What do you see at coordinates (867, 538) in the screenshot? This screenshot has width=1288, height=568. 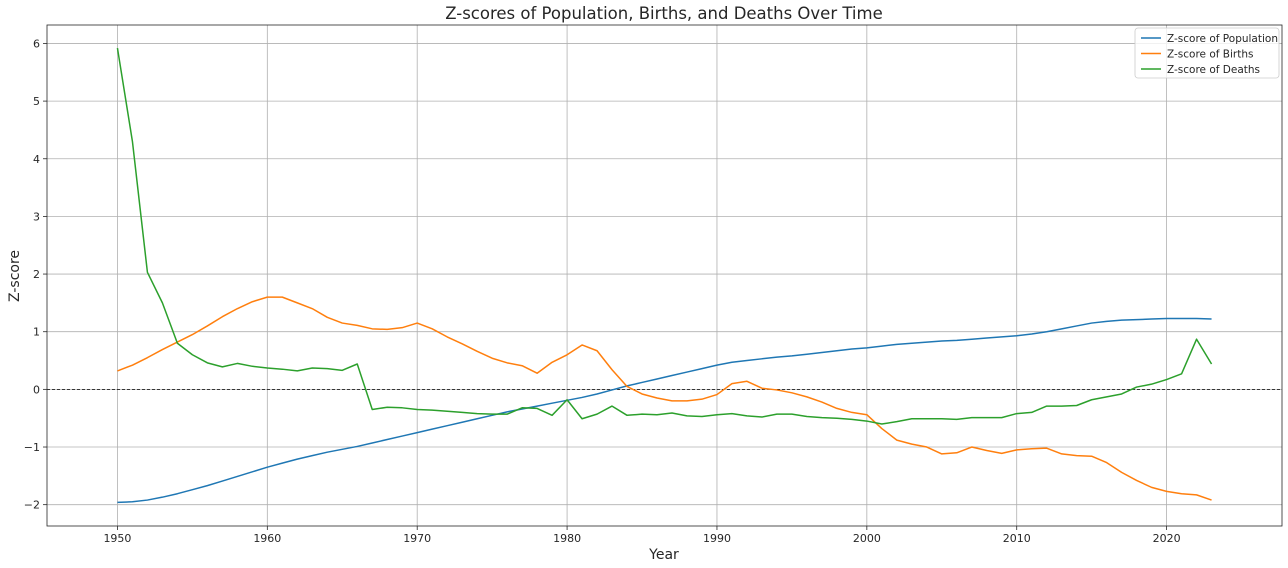 I see `x-tick-label: 2000` at bounding box center [867, 538].